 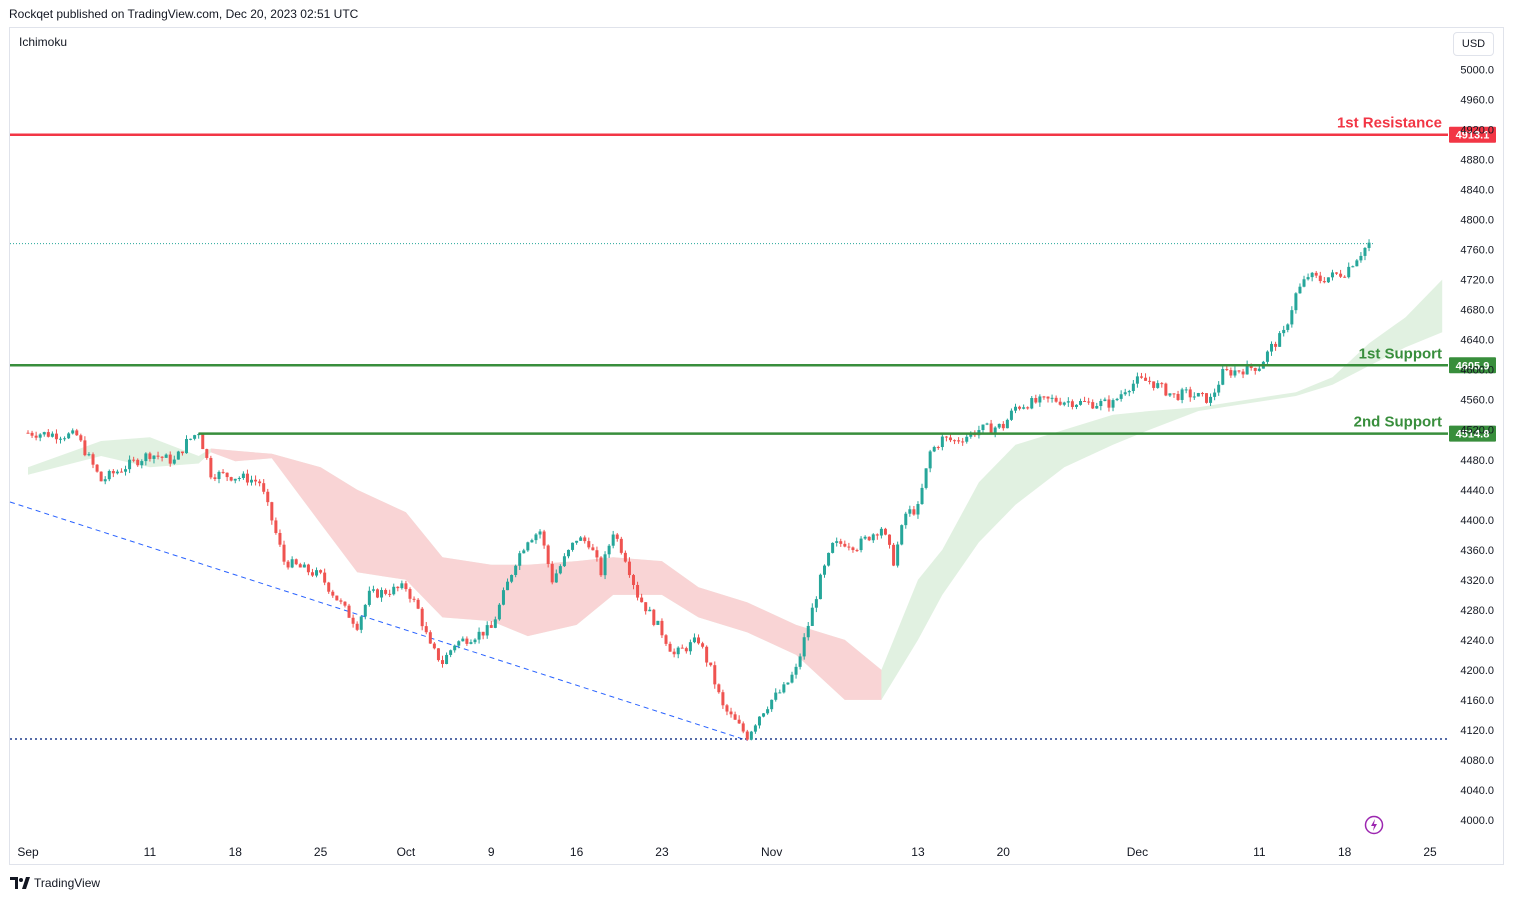 I want to click on x-tick-label: 25, so click(x=1430, y=852).